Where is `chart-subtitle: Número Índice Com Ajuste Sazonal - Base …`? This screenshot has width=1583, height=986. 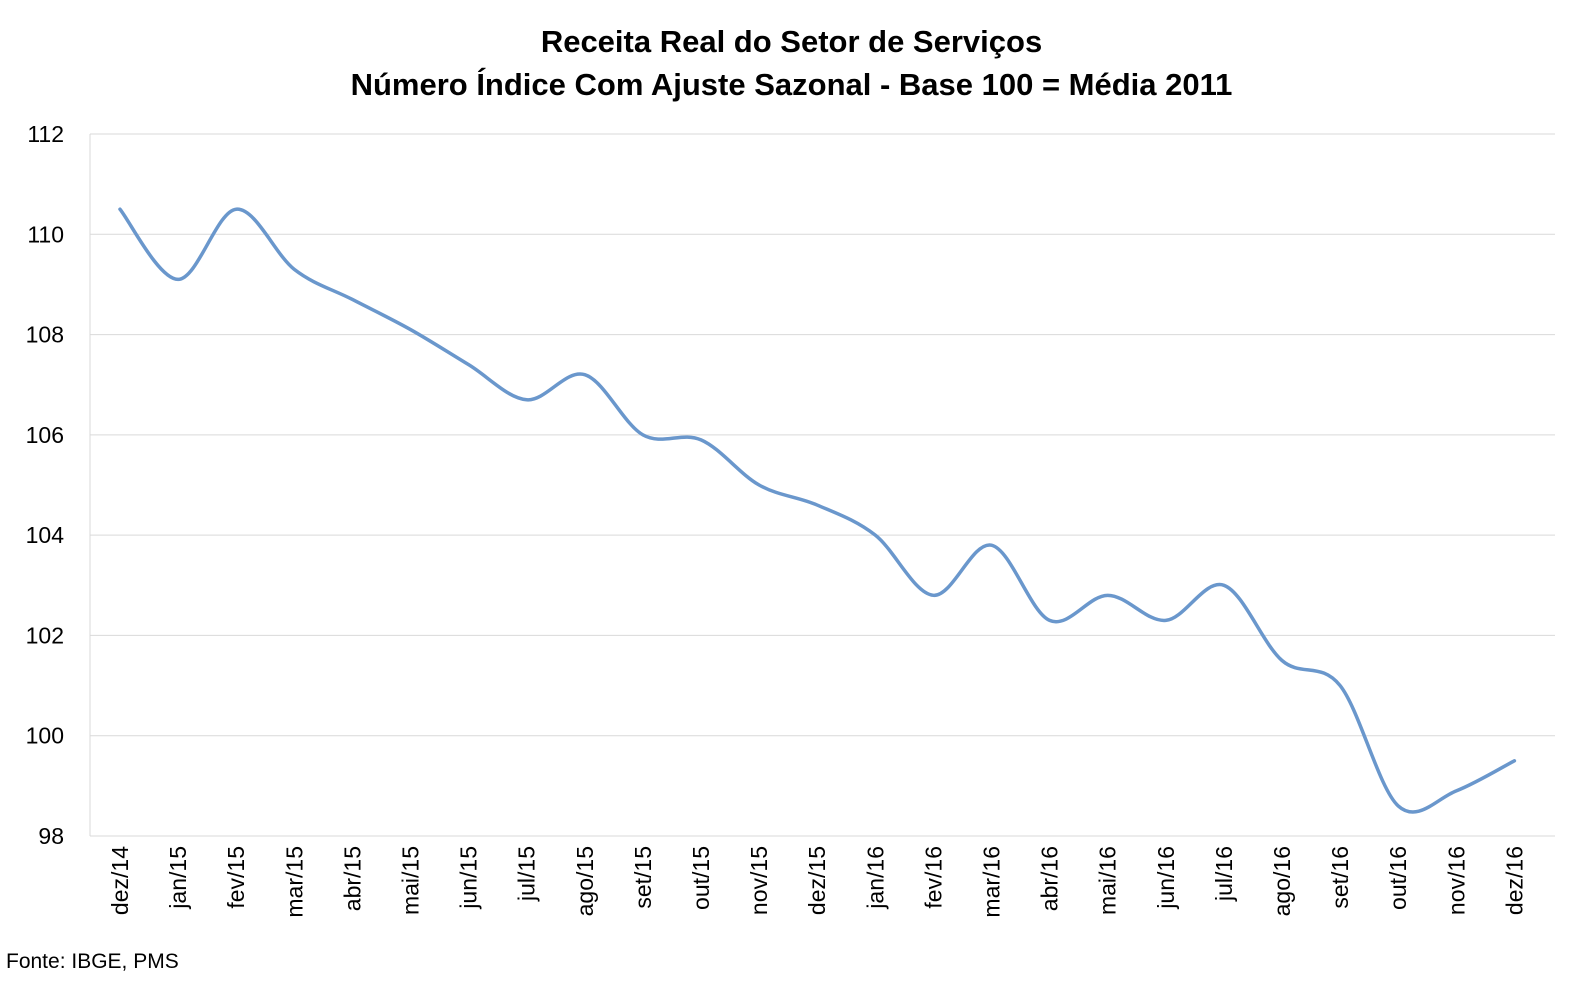 chart-subtitle: Número Índice Com Ajuste Sazonal - Base … is located at coordinates (791, 84).